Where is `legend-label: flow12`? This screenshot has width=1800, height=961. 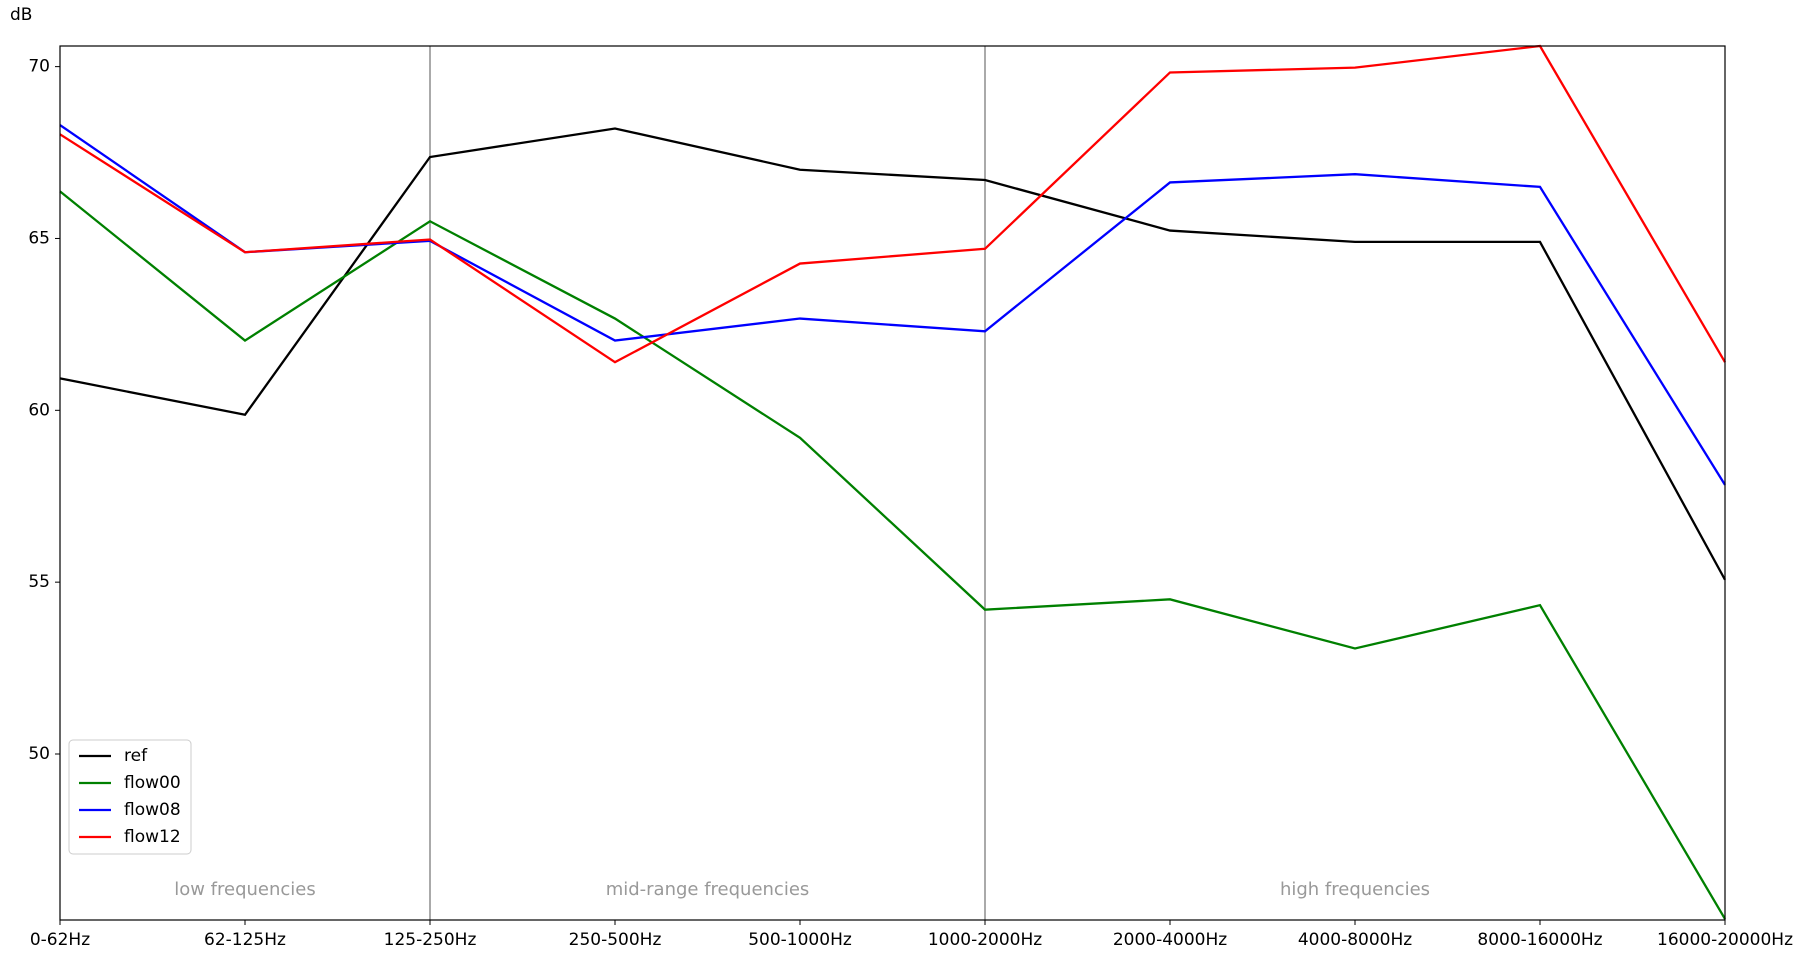 legend-label: flow12 is located at coordinates (152, 837).